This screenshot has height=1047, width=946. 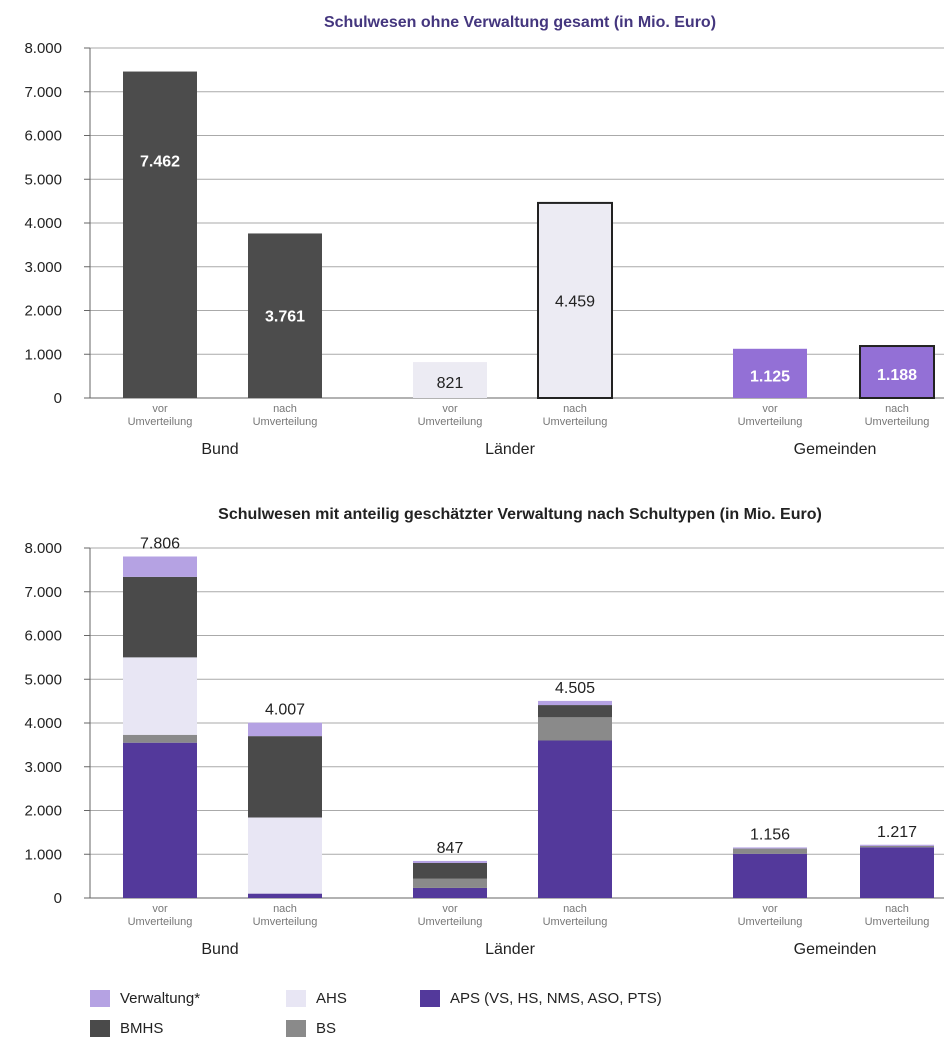 I want to click on legend-label-bmhs: BMHS, so click(x=142, y=1028).